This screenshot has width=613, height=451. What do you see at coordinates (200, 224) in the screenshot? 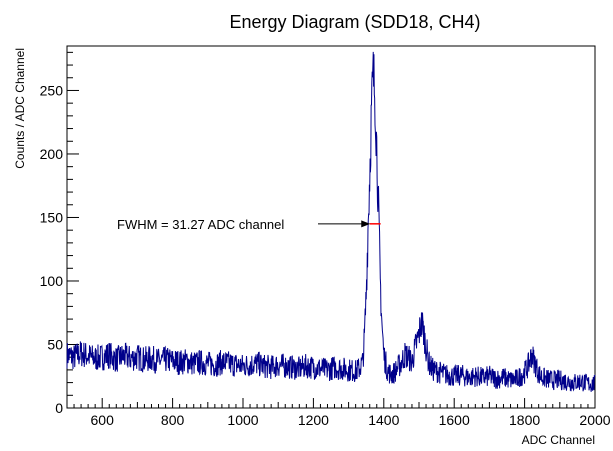
I see `fwhm-annotation: FWHM = 31.27 ADC channel` at bounding box center [200, 224].